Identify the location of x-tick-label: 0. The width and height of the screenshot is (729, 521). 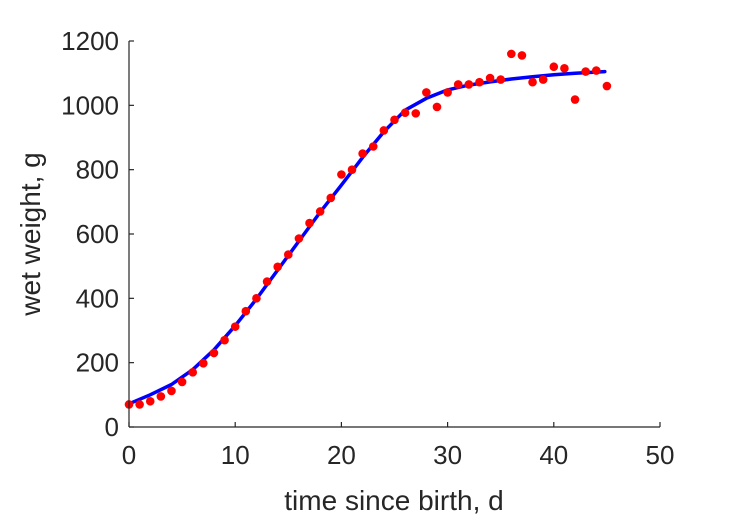
(129, 455).